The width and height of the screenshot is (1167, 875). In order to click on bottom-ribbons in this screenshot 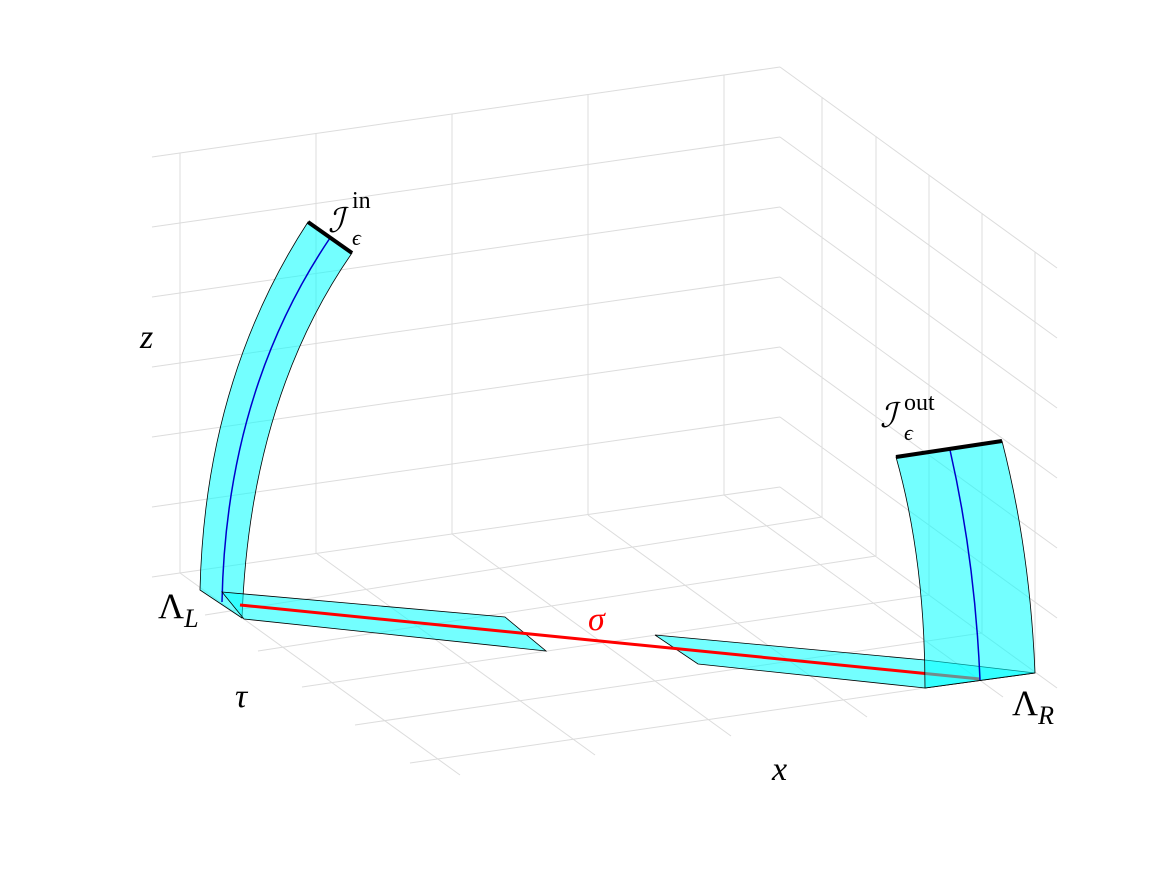, I will do `click(628, 640)`.